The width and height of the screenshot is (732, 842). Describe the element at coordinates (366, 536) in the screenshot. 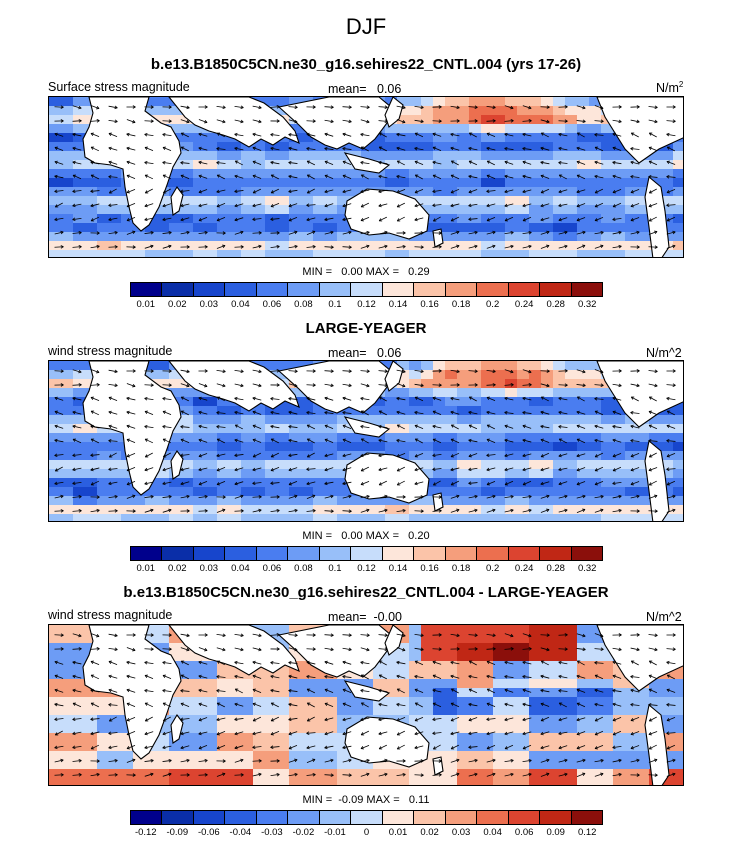

I see `minmax-label: MIN = 0.00 MAX = 0.20` at that location.